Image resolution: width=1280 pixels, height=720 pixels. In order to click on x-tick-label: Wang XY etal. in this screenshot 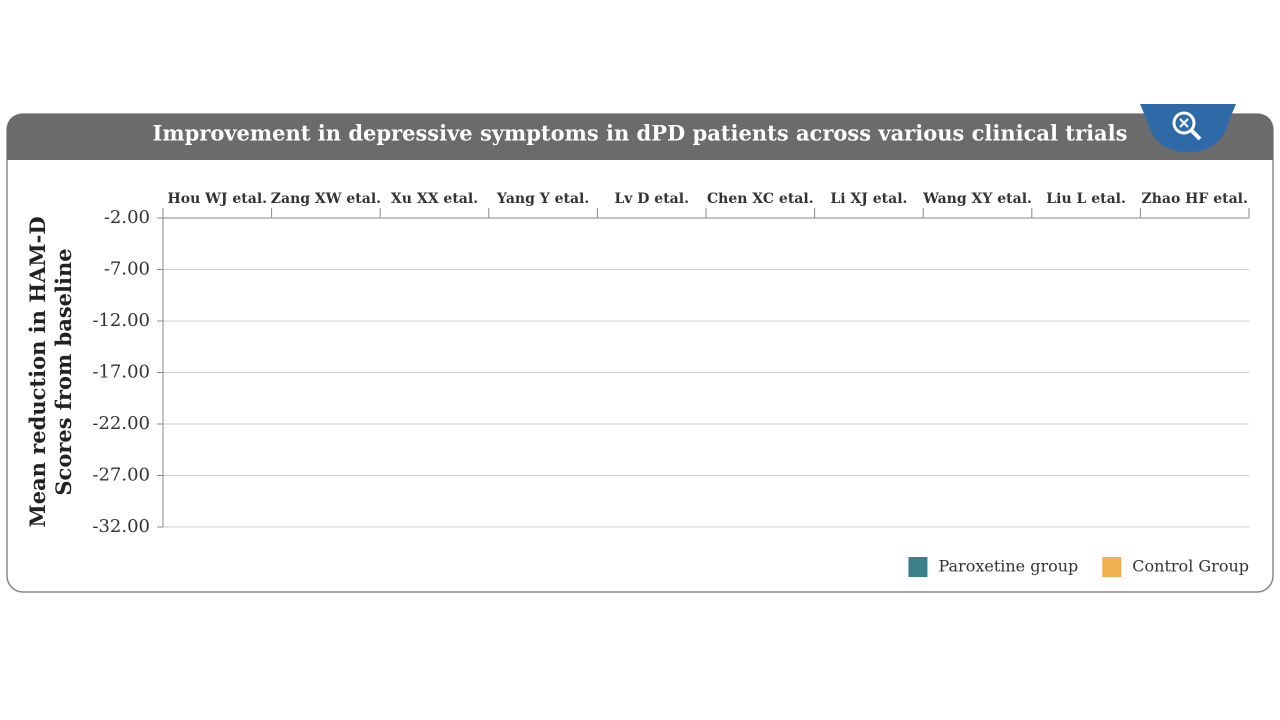, I will do `click(977, 199)`.